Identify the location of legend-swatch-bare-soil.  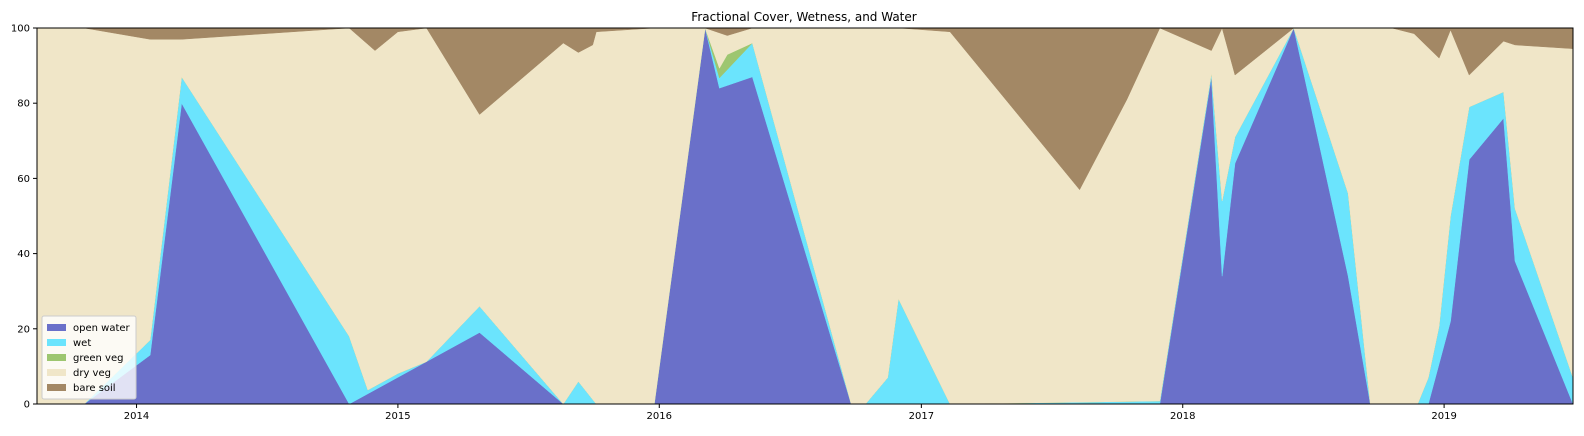
(56, 387).